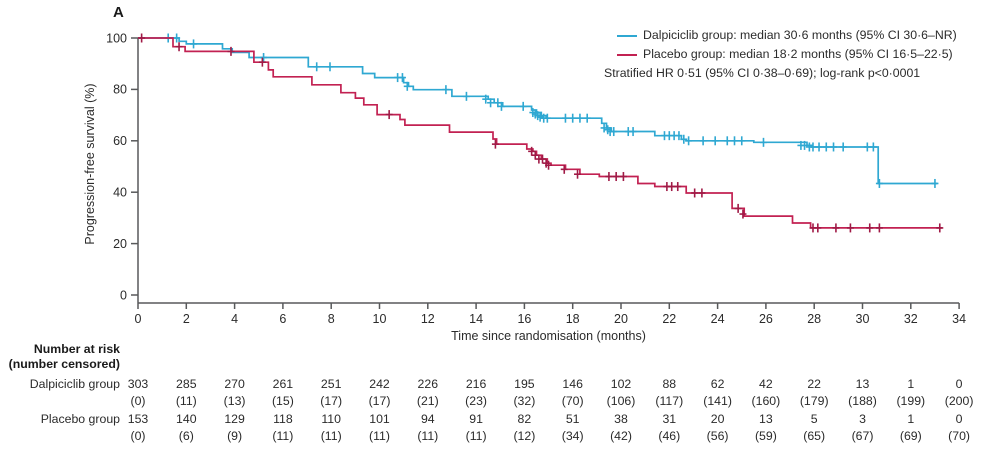  I want to click on risk-censored-cell: (12), so click(524, 436).